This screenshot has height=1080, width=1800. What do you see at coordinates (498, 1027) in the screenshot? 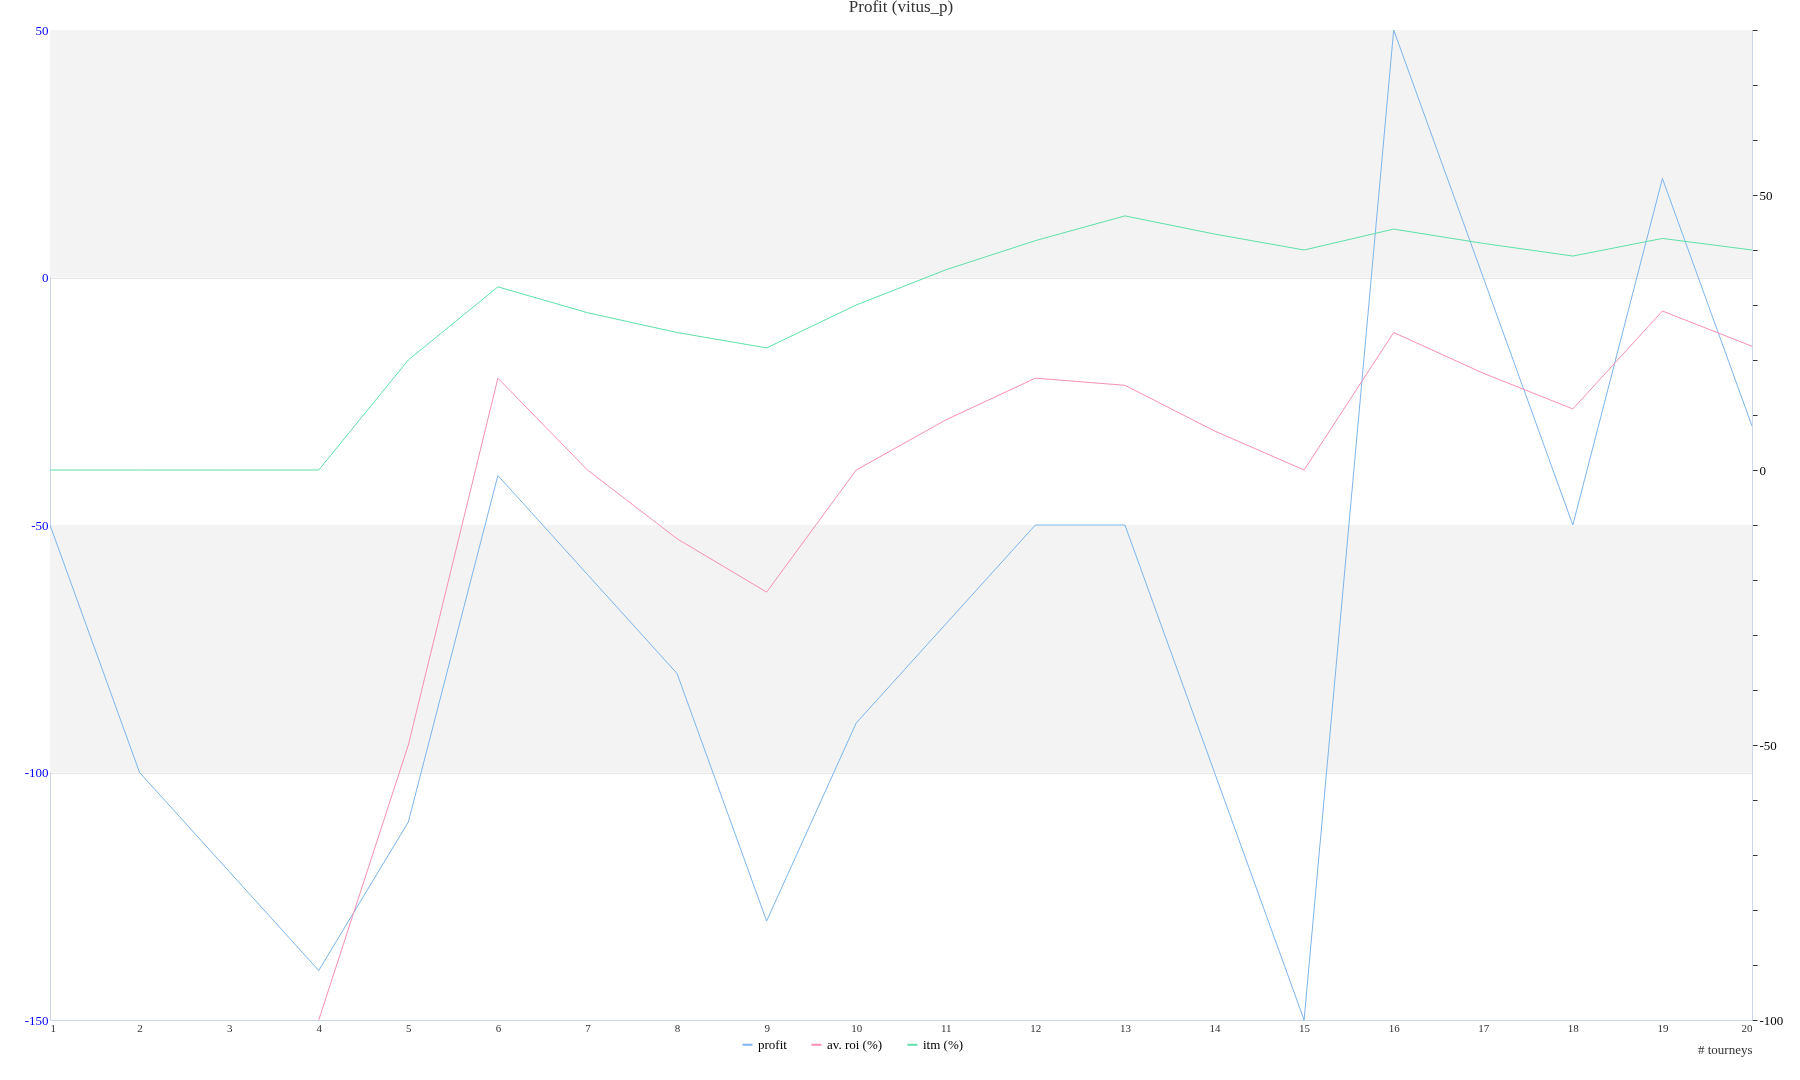
I see `x-tick-label: 6` at bounding box center [498, 1027].